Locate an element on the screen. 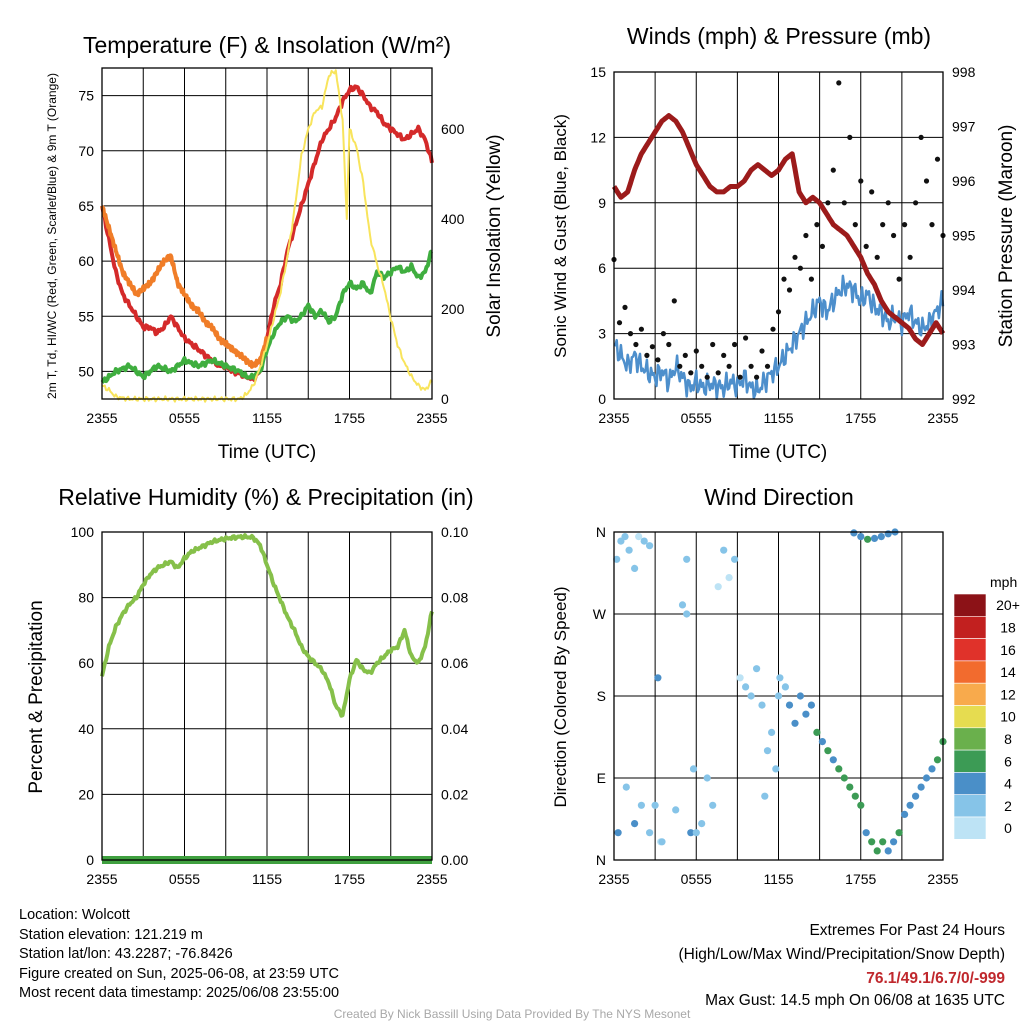 This screenshot has width=1024, height=1024. wind-left-tick-label: 9 is located at coordinates (602, 203).